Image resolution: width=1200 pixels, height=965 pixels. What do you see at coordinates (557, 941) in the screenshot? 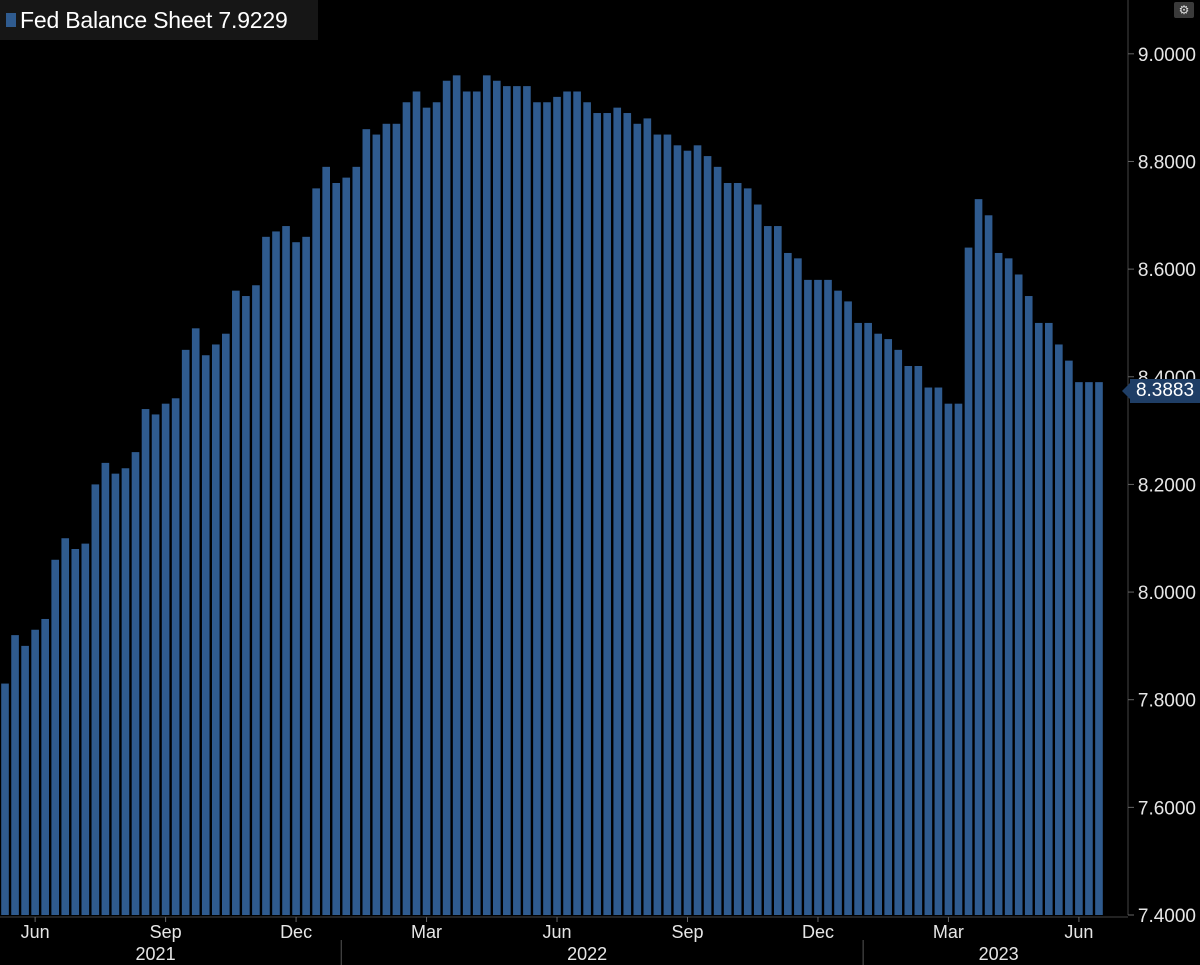
I see `x-axis: Jun Sep Dec Mar Jun Sep Dec Mar Jun 2021 2022 2023` at bounding box center [557, 941].